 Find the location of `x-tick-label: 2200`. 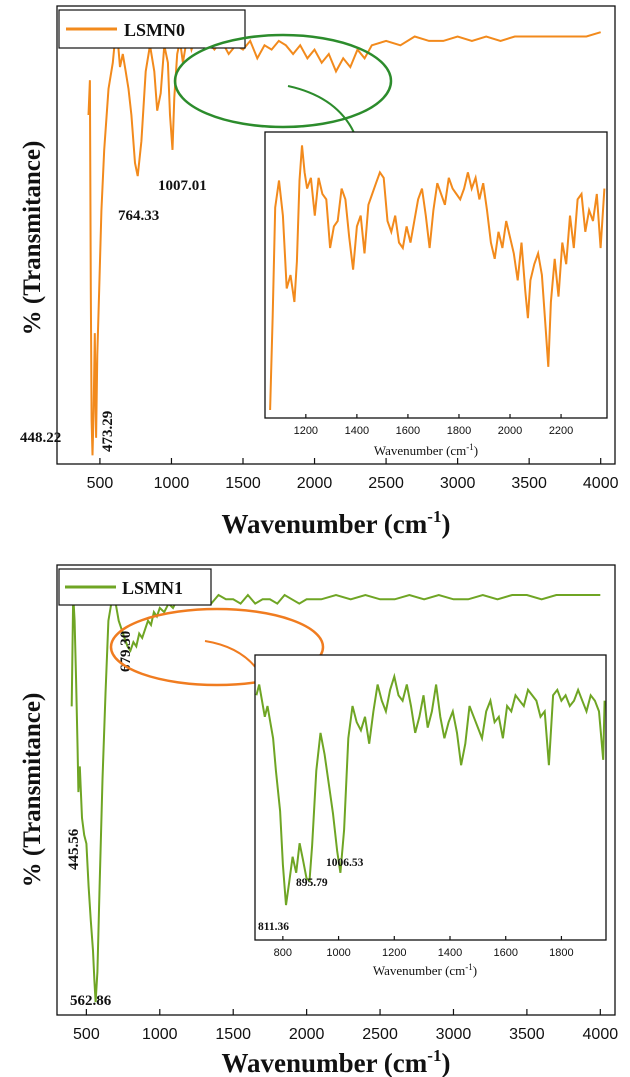

x-tick-label: 2200 is located at coordinates (561, 431).